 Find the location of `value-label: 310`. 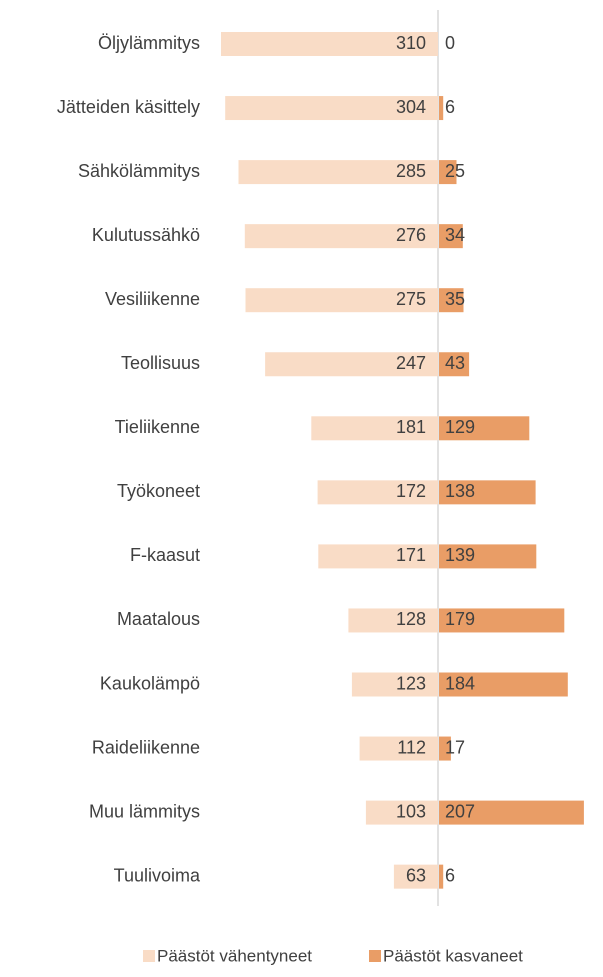

value-label: 310 is located at coordinates (411, 43).